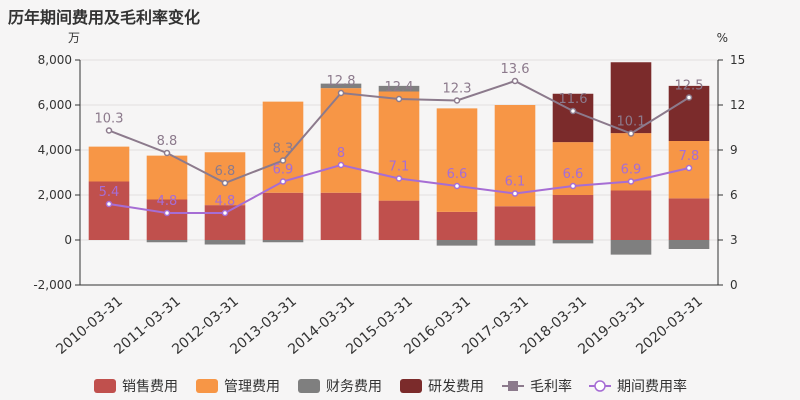 The height and width of the screenshot is (400, 800). I want to click on chart-title: 历年期间费用及毛利率变化, so click(104, 17).